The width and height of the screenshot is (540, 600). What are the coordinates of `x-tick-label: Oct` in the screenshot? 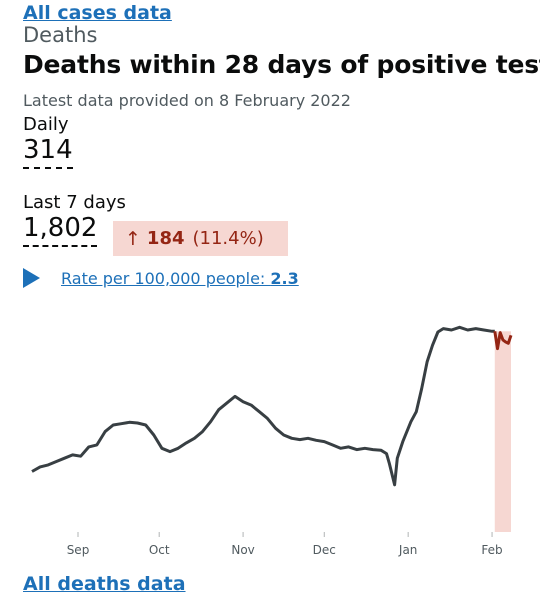 It's located at (159, 550).